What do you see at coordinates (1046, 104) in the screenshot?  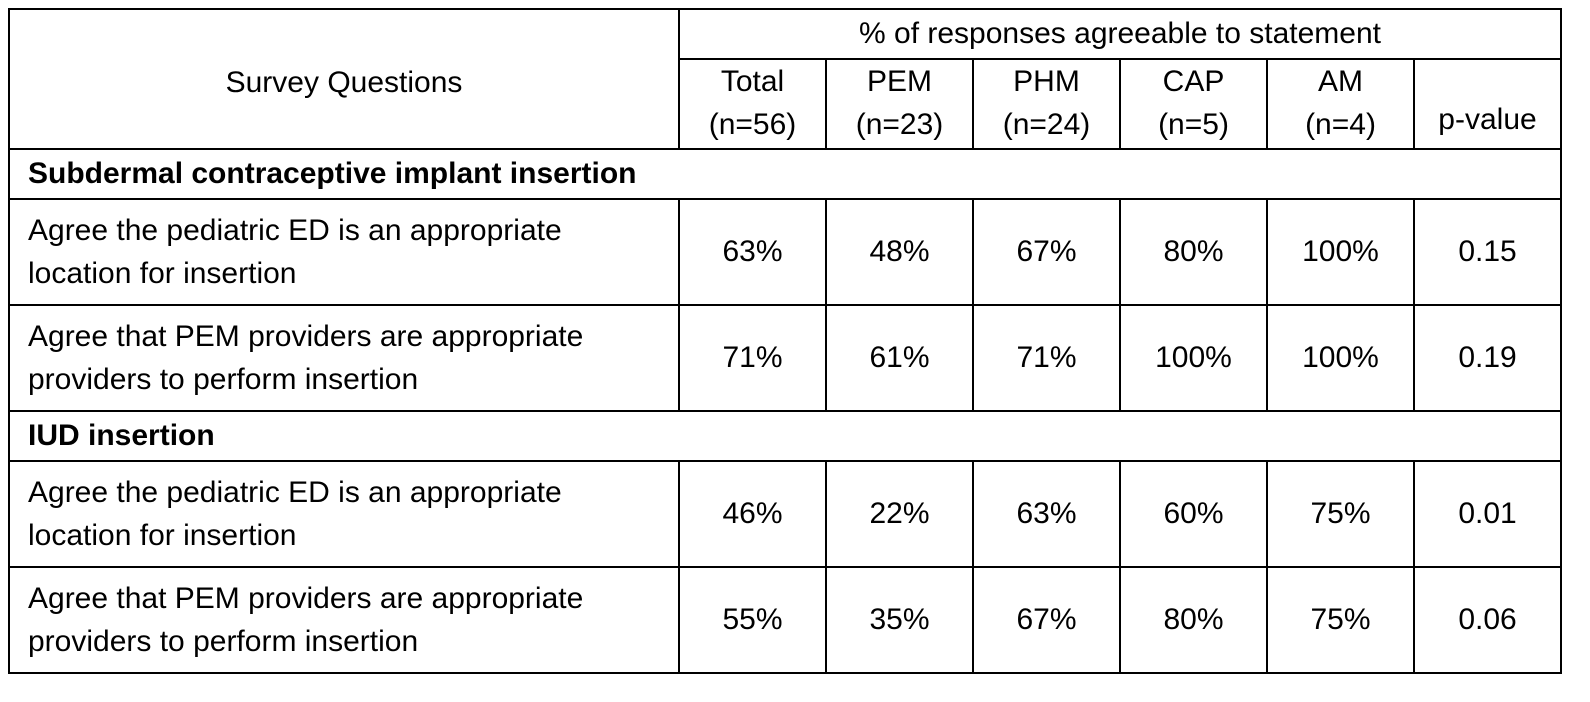 I see `column-header-phm: PHM (n=24)` at bounding box center [1046, 104].